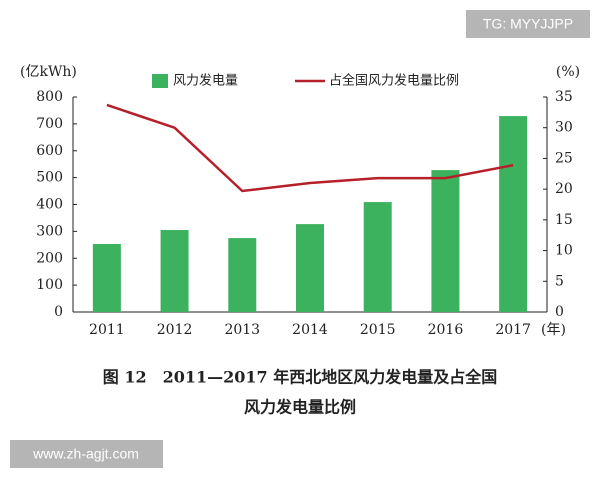  Describe the element at coordinates (378, 330) in the screenshot. I see `x-tick-label: 2015` at that location.